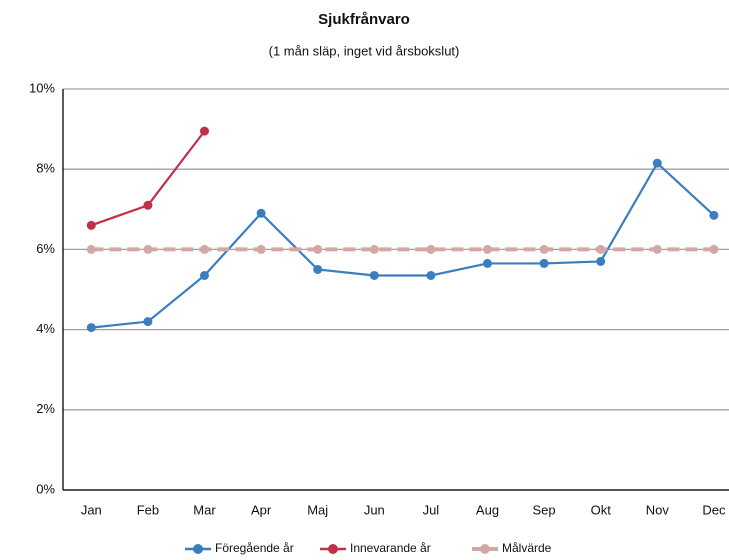  Describe the element at coordinates (714, 509) in the screenshot. I see `x-tick-label: Dec` at that location.